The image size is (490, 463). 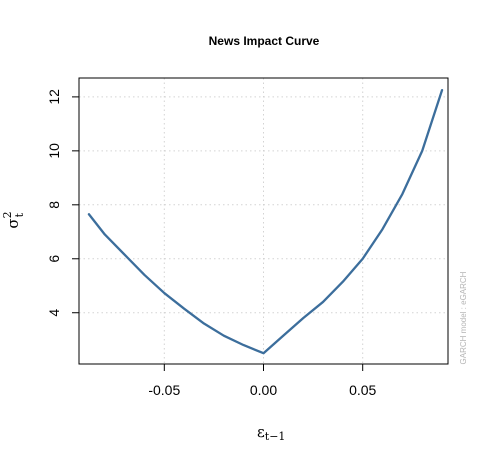 I want to click on y-tick-label-3: 10, so click(x=54, y=151).